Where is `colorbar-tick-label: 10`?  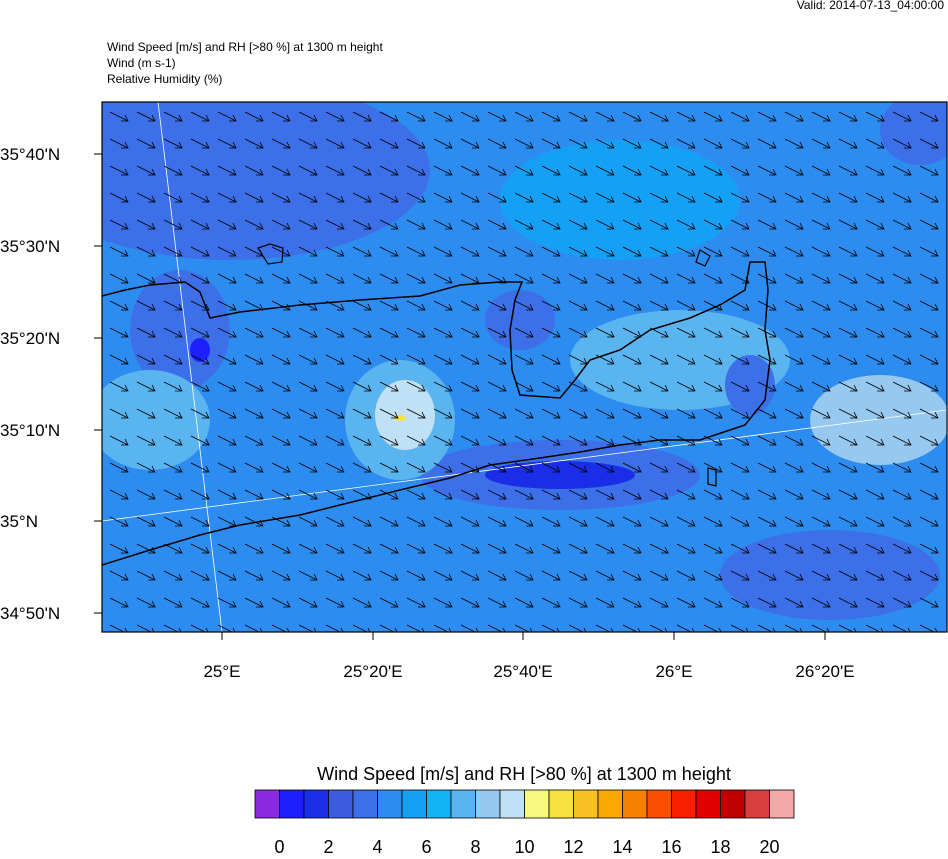 colorbar-tick-label: 10 is located at coordinates (524, 845).